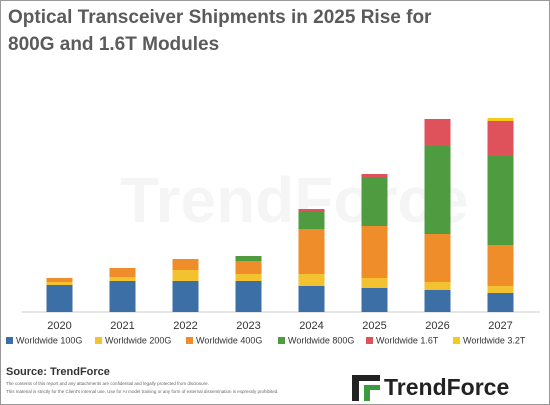  What do you see at coordinates (500, 326) in the screenshot?
I see `x-tick-label: 2027` at bounding box center [500, 326].